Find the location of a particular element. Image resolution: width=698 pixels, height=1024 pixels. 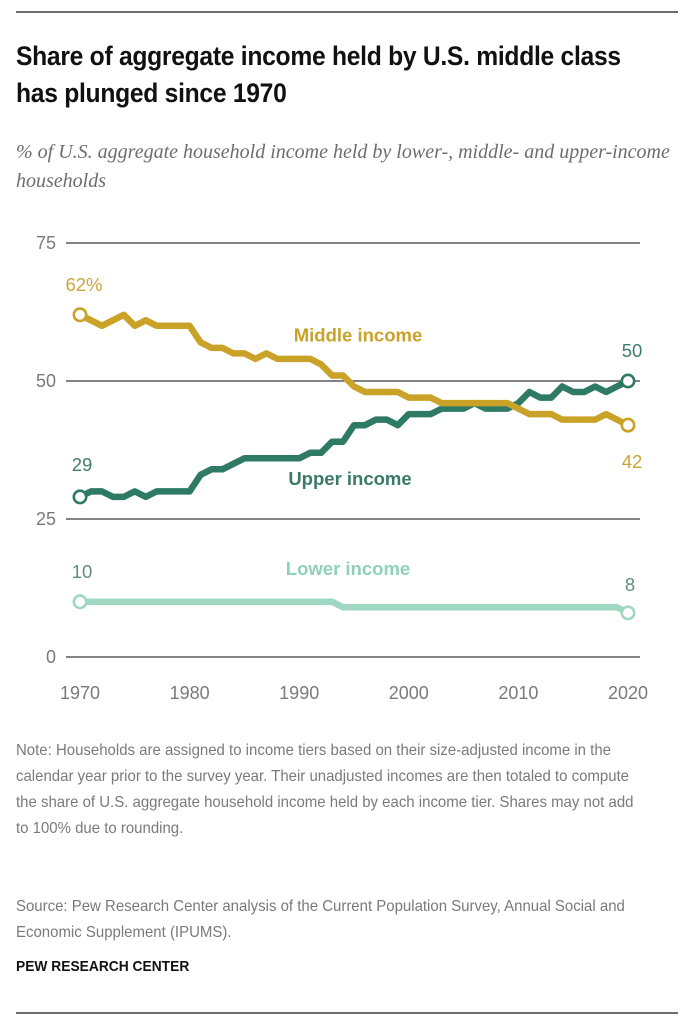

x-tick-label: 1990 is located at coordinates (299, 693).